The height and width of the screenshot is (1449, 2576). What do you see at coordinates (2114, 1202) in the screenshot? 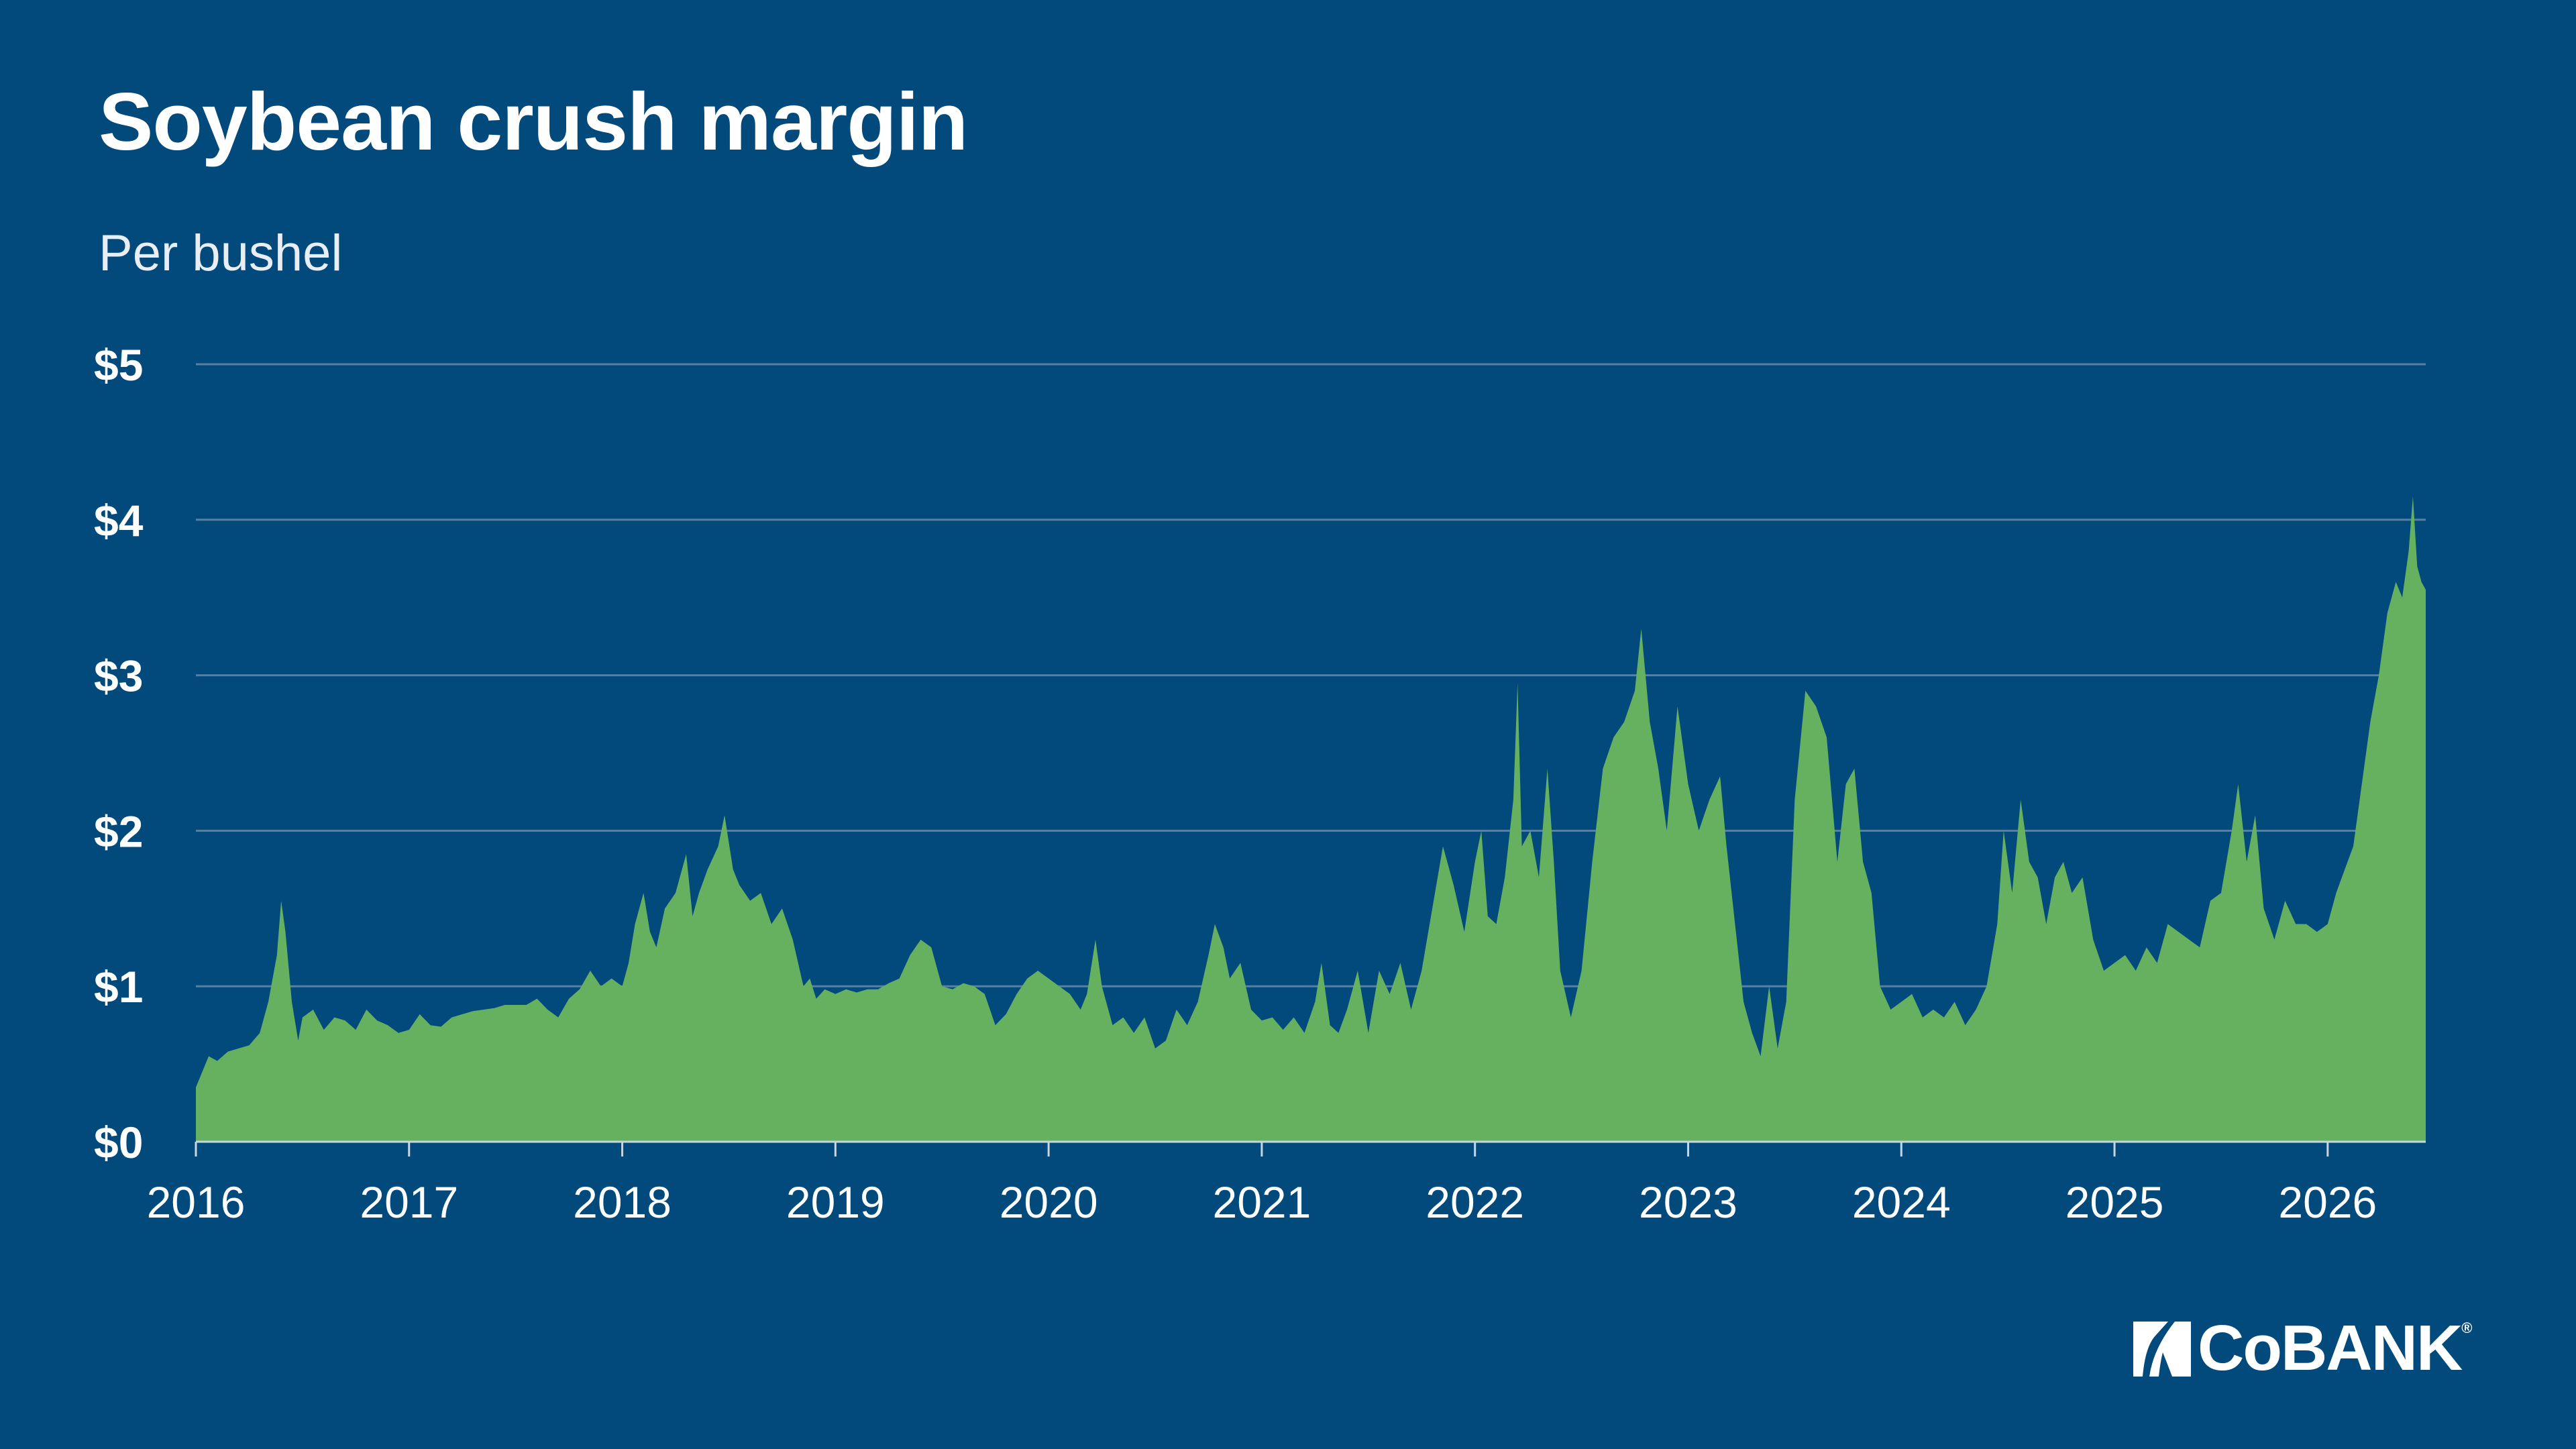
I see `x-tick-label: 2025` at bounding box center [2114, 1202].